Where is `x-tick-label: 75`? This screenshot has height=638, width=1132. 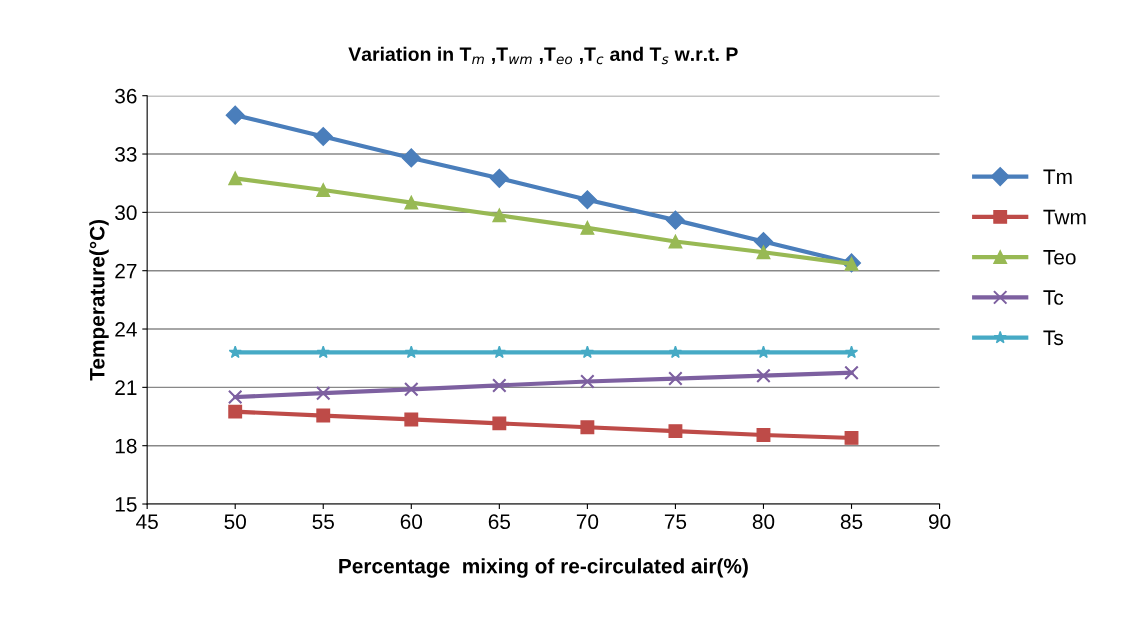 x-tick-label: 75 is located at coordinates (675, 522).